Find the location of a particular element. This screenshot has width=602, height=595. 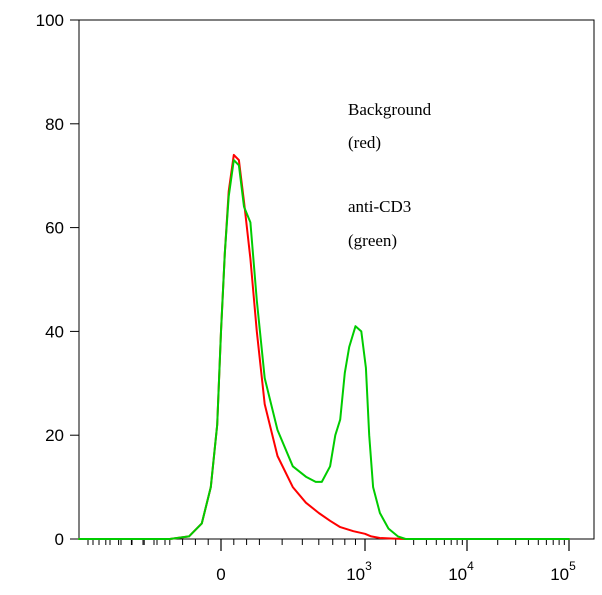

y-tick-label: 80 is located at coordinates (54, 124).